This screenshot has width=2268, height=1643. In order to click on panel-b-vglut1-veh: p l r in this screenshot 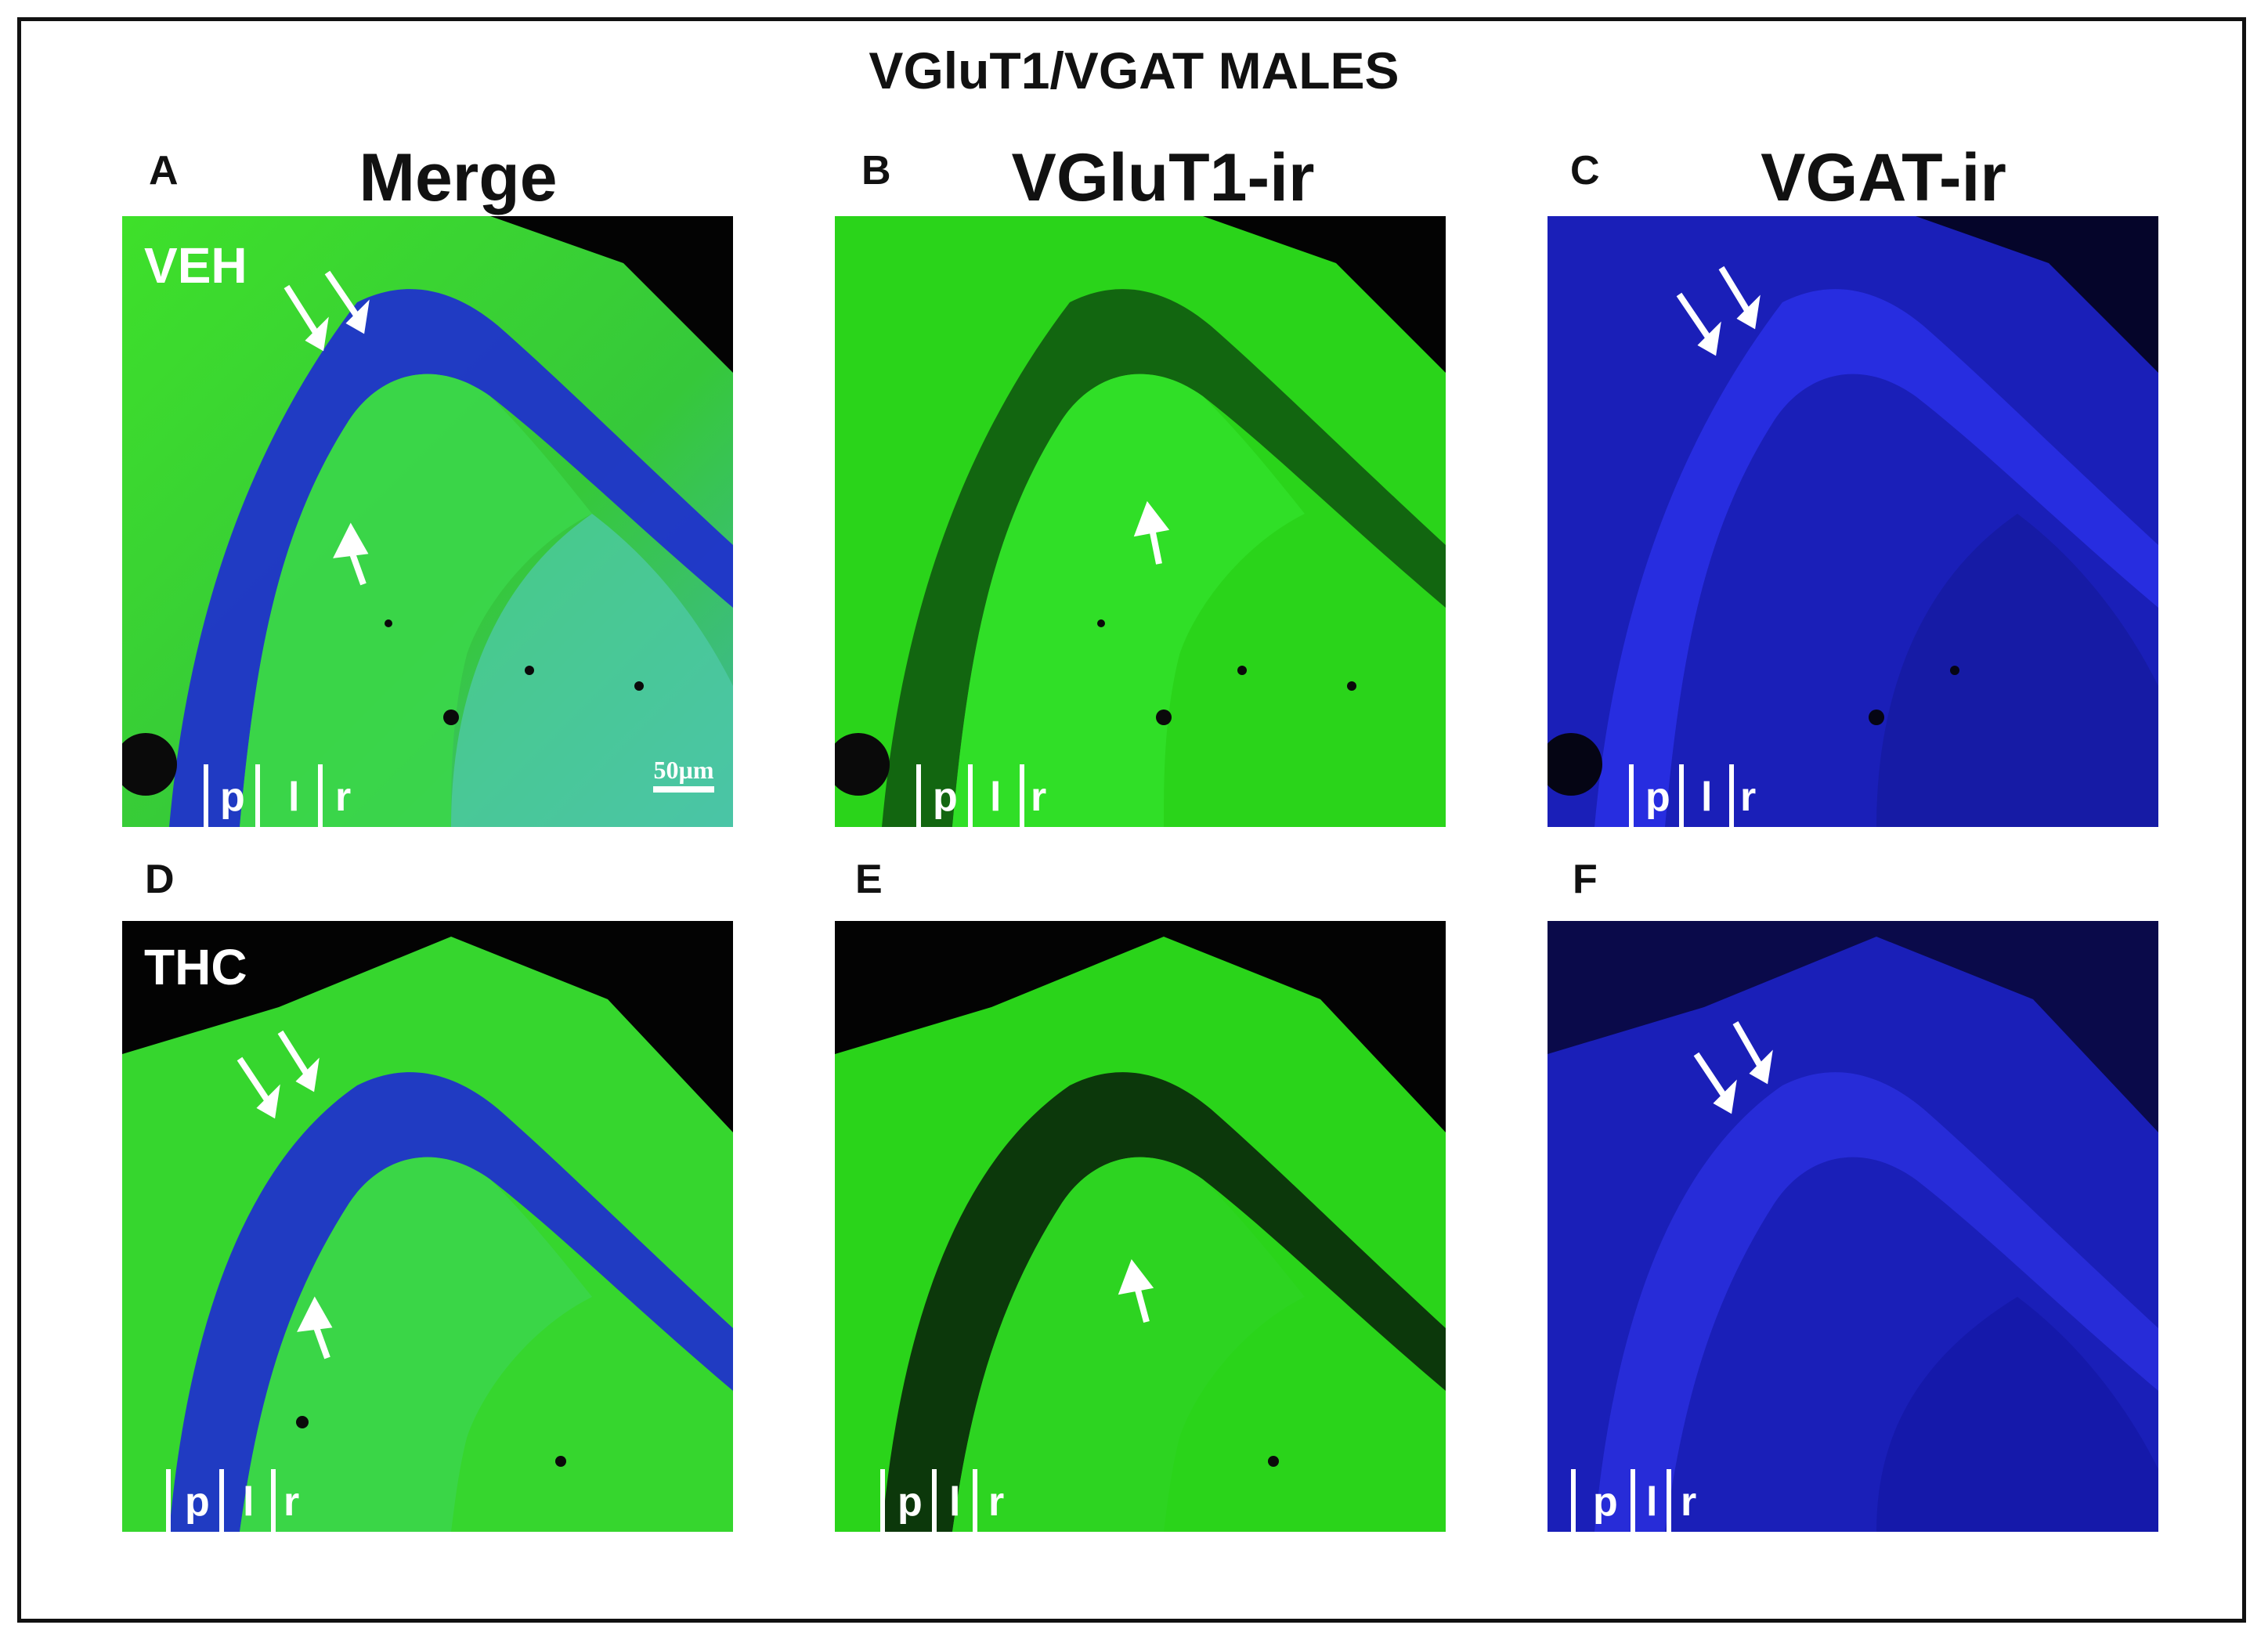, I will do `click(1140, 521)`.